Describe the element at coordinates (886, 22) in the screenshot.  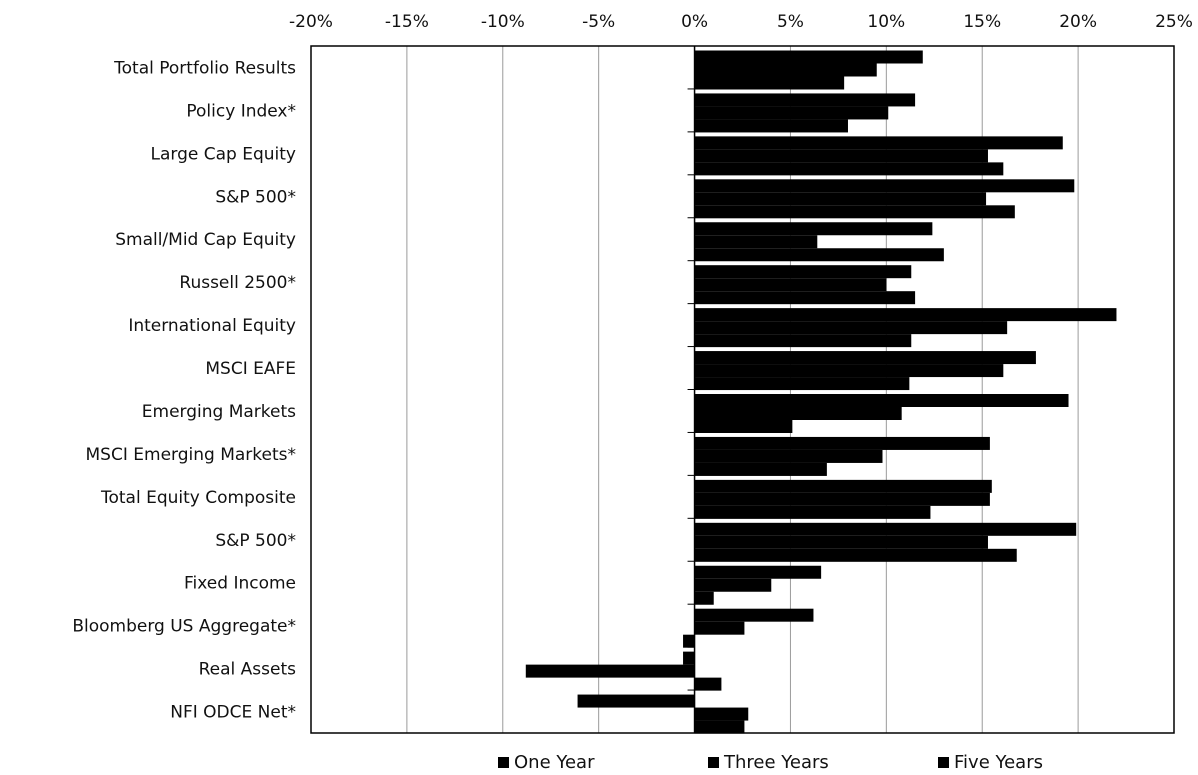
I see `x-tick-label: 10%` at that location.